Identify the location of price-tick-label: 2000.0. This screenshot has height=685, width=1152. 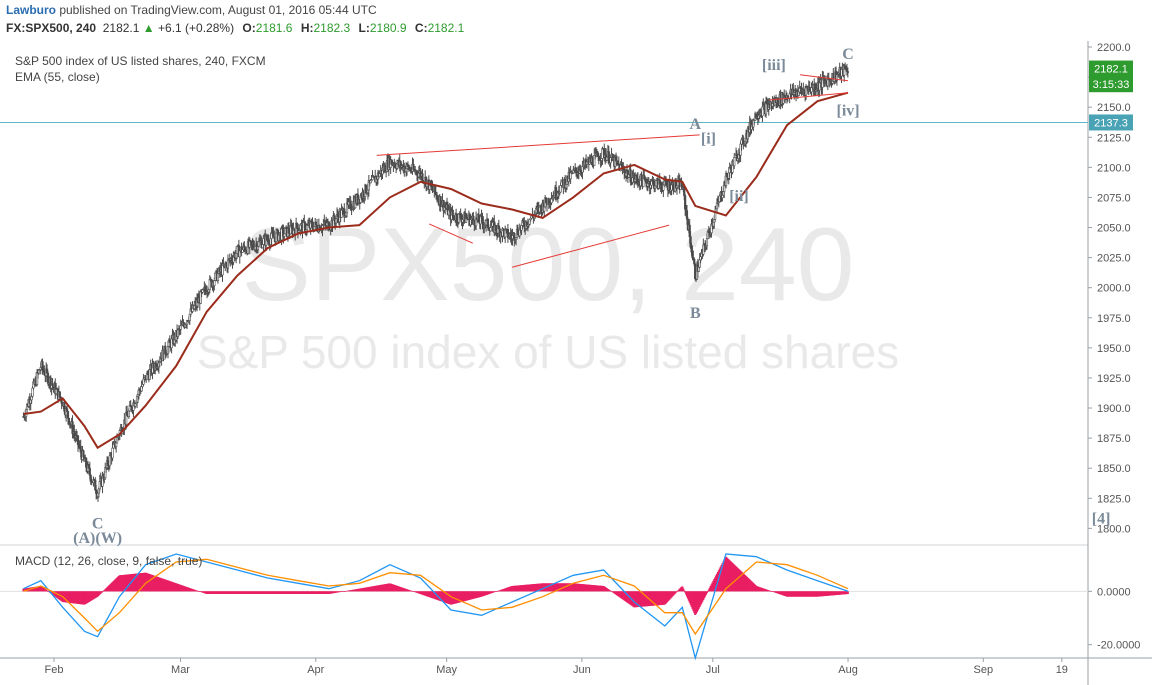
(1114, 289).